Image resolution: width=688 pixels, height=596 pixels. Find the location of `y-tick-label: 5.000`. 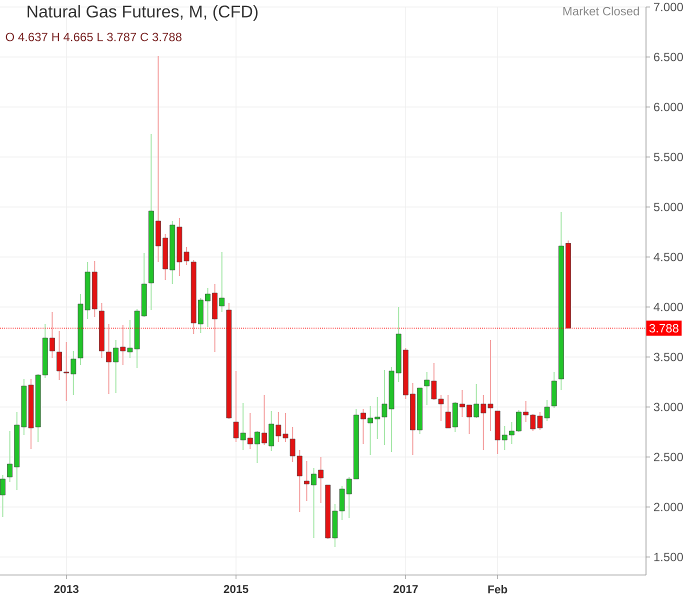

y-tick-label: 5.000 is located at coordinates (668, 207).